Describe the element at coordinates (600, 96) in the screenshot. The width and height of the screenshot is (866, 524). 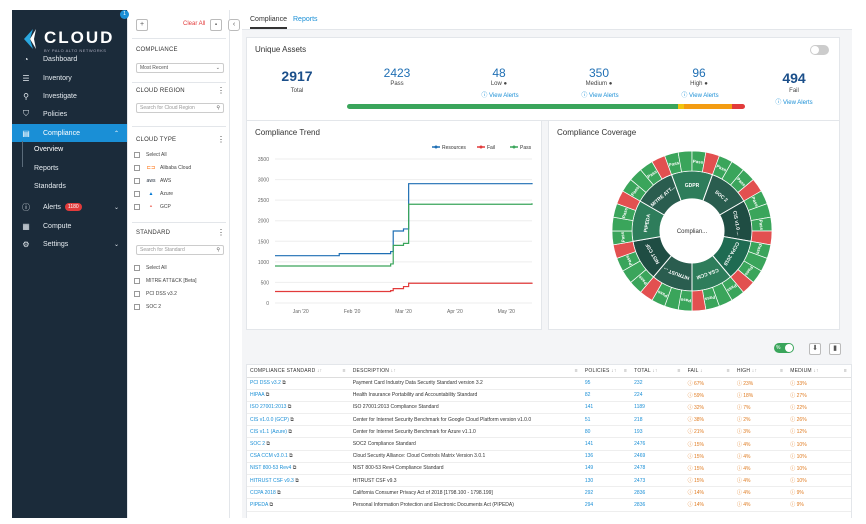
I see `medium-view-alerts-link: ⓘ View Alerts` at that location.